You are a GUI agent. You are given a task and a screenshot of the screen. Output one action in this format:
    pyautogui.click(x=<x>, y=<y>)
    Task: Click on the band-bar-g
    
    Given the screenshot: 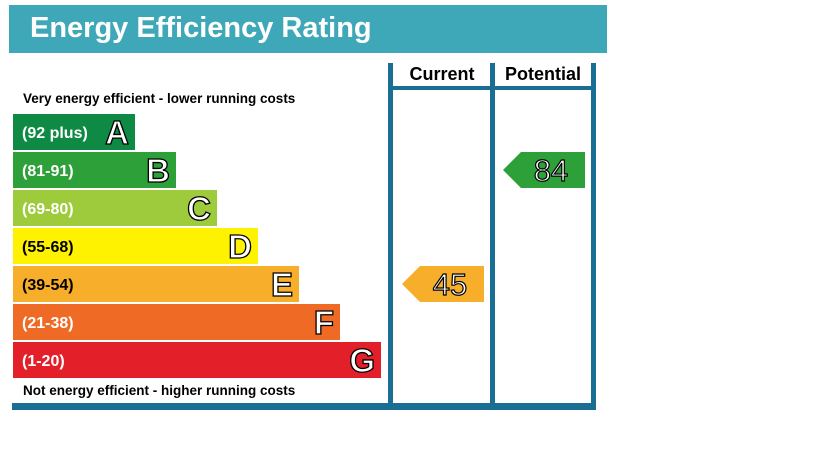 What is the action you would take?
    pyautogui.click(x=197, y=360)
    